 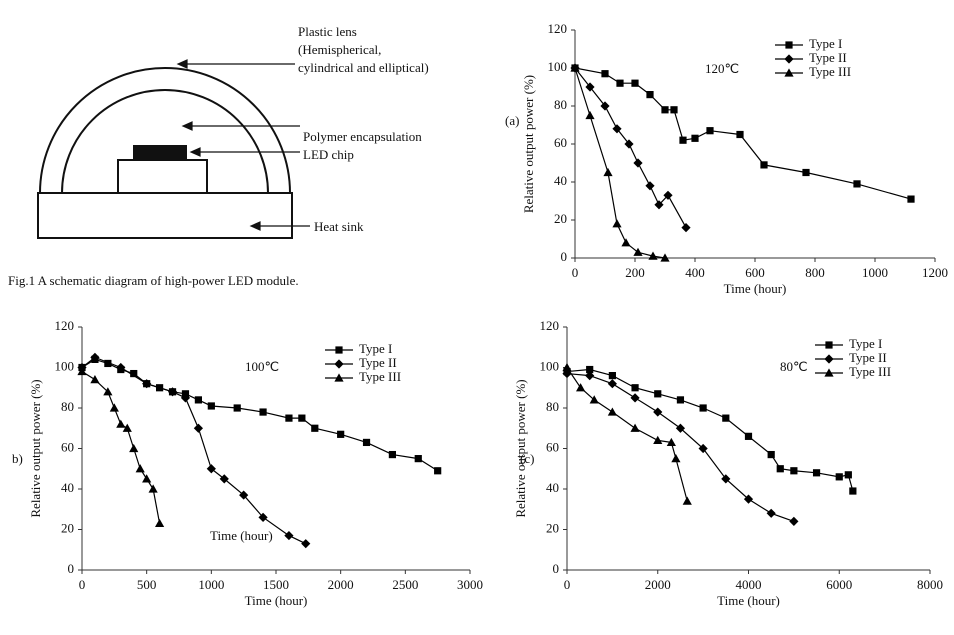 I want to click on x-tick-label: 1000, so click(x=875, y=272).